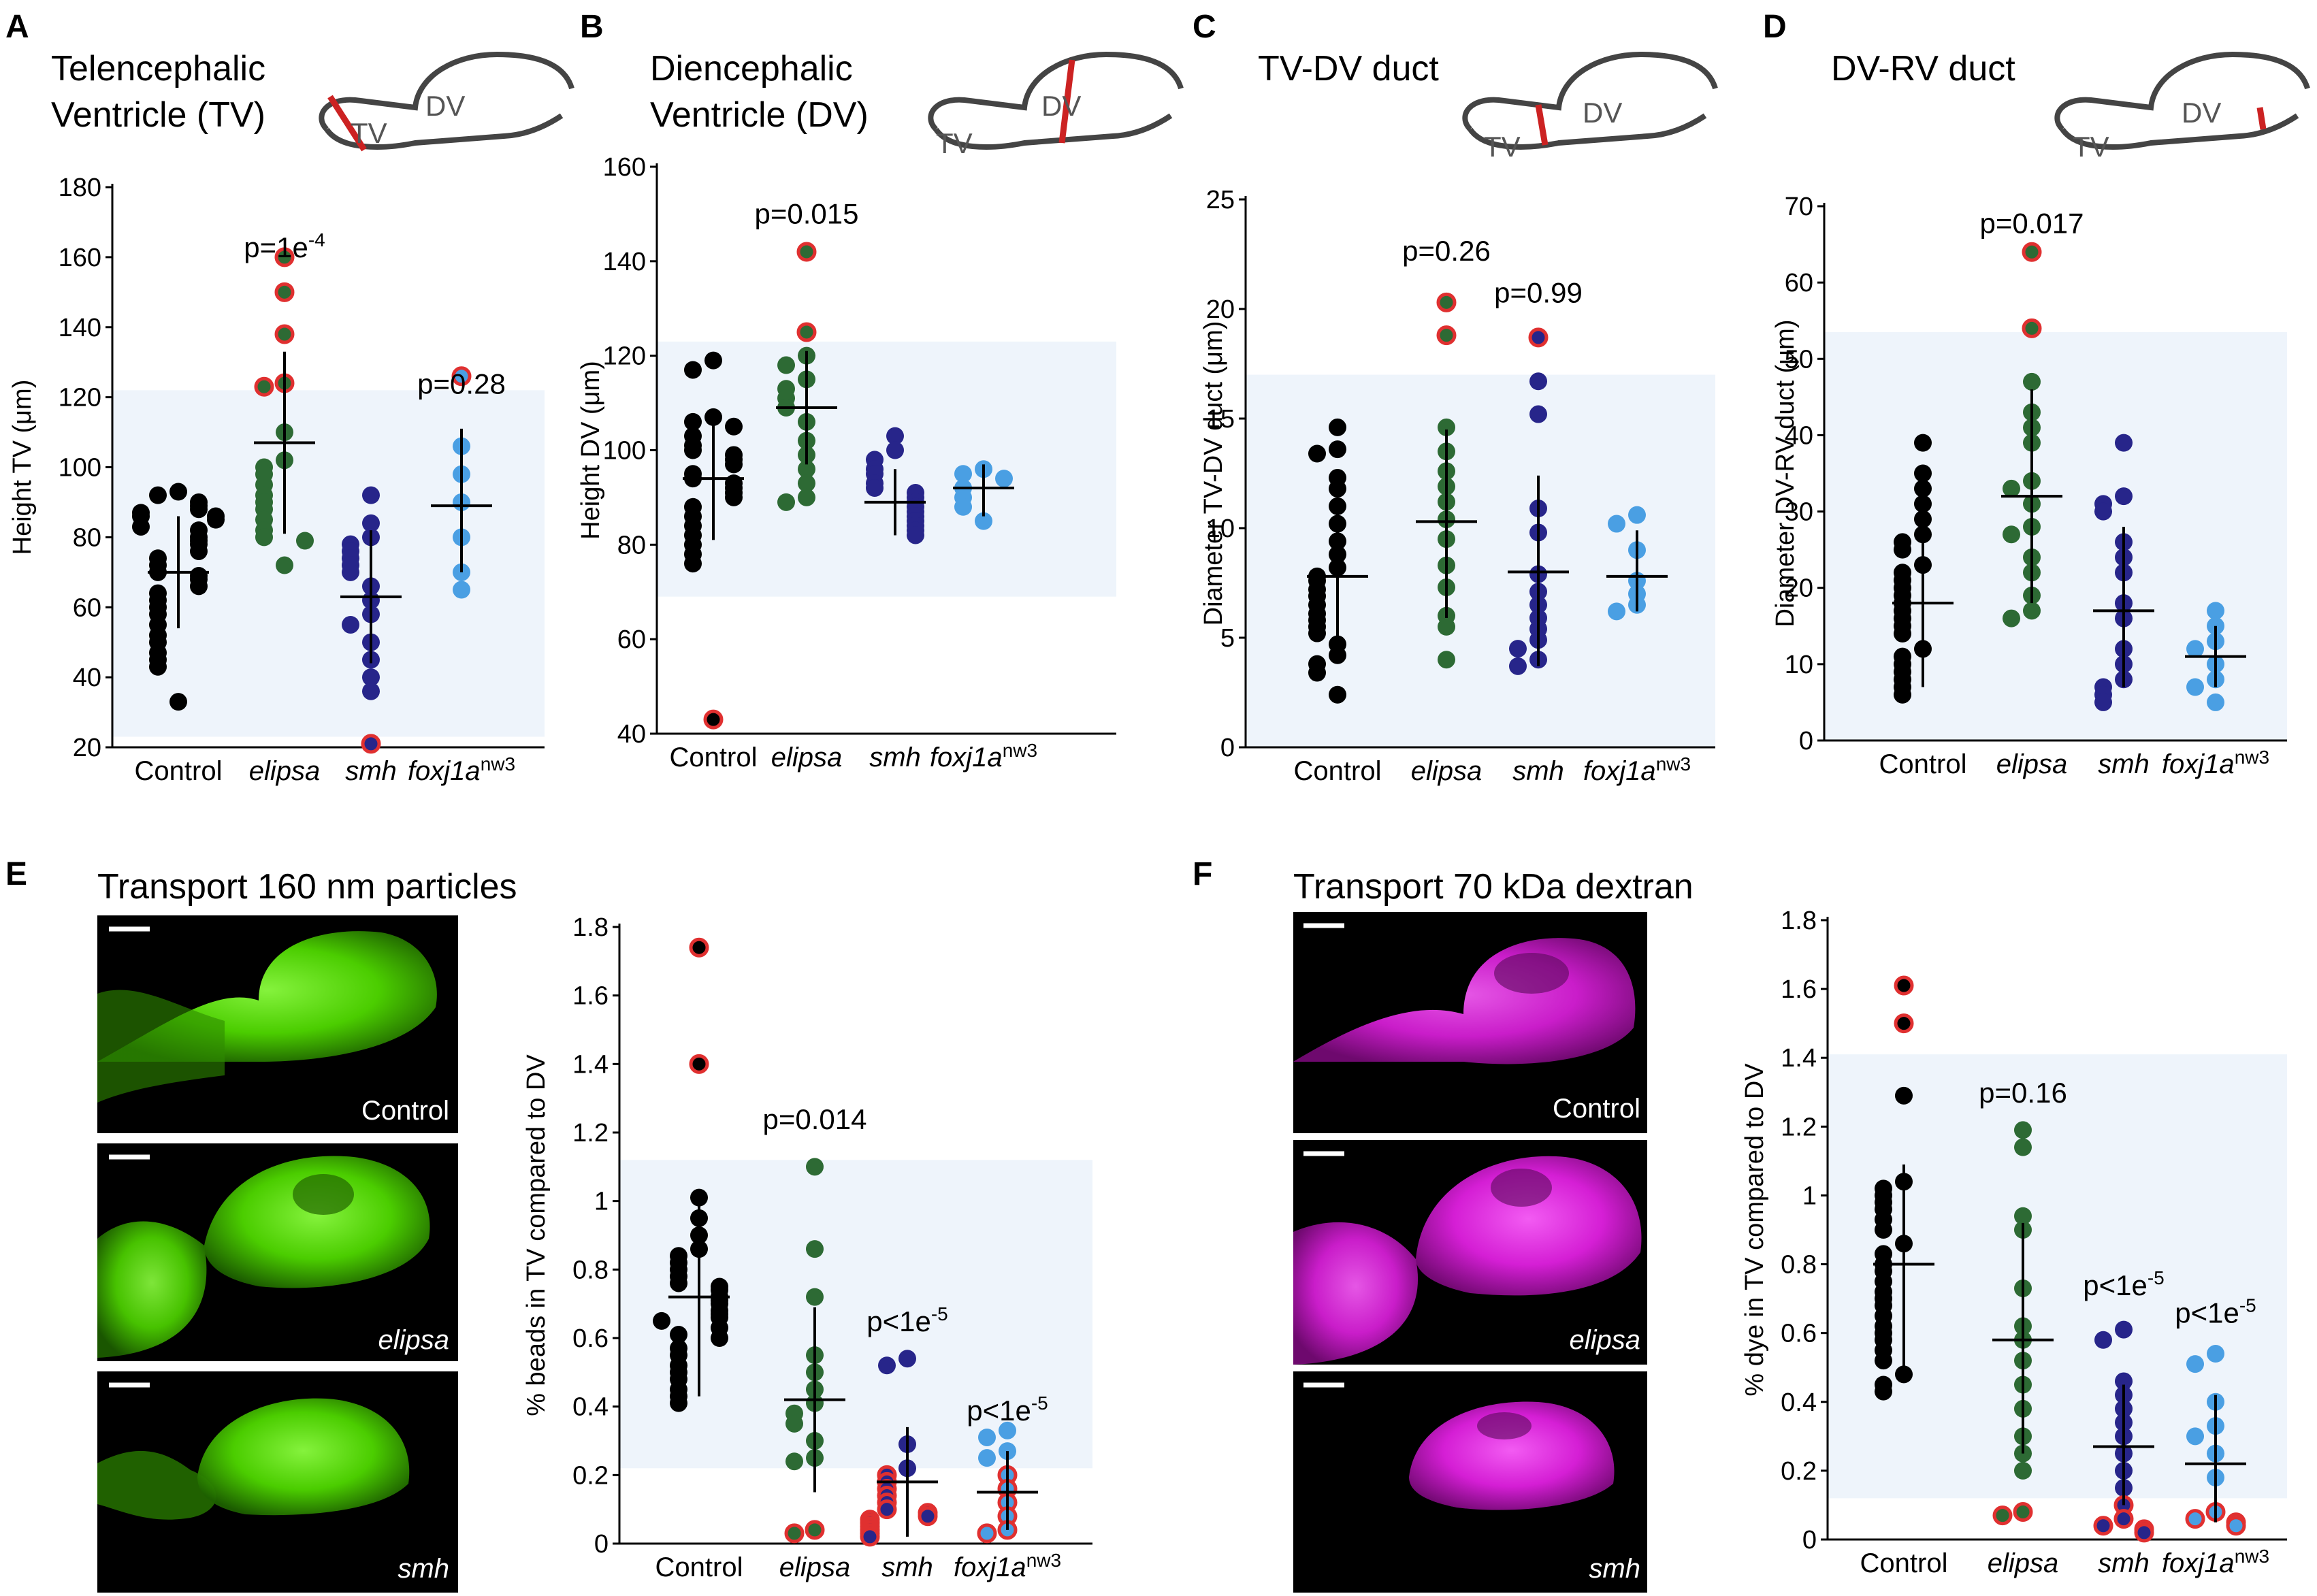  Describe the element at coordinates (591, 1064) in the screenshot. I see `y-tick-label: 1.4` at that location.